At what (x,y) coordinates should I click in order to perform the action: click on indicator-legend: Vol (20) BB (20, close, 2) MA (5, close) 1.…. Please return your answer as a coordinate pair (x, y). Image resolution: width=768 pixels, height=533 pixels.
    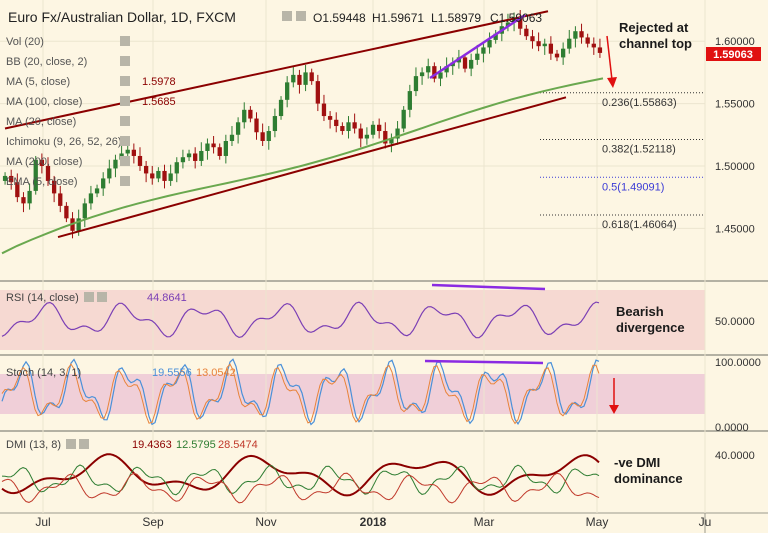
    Looking at the image, I should click on (91, 112).